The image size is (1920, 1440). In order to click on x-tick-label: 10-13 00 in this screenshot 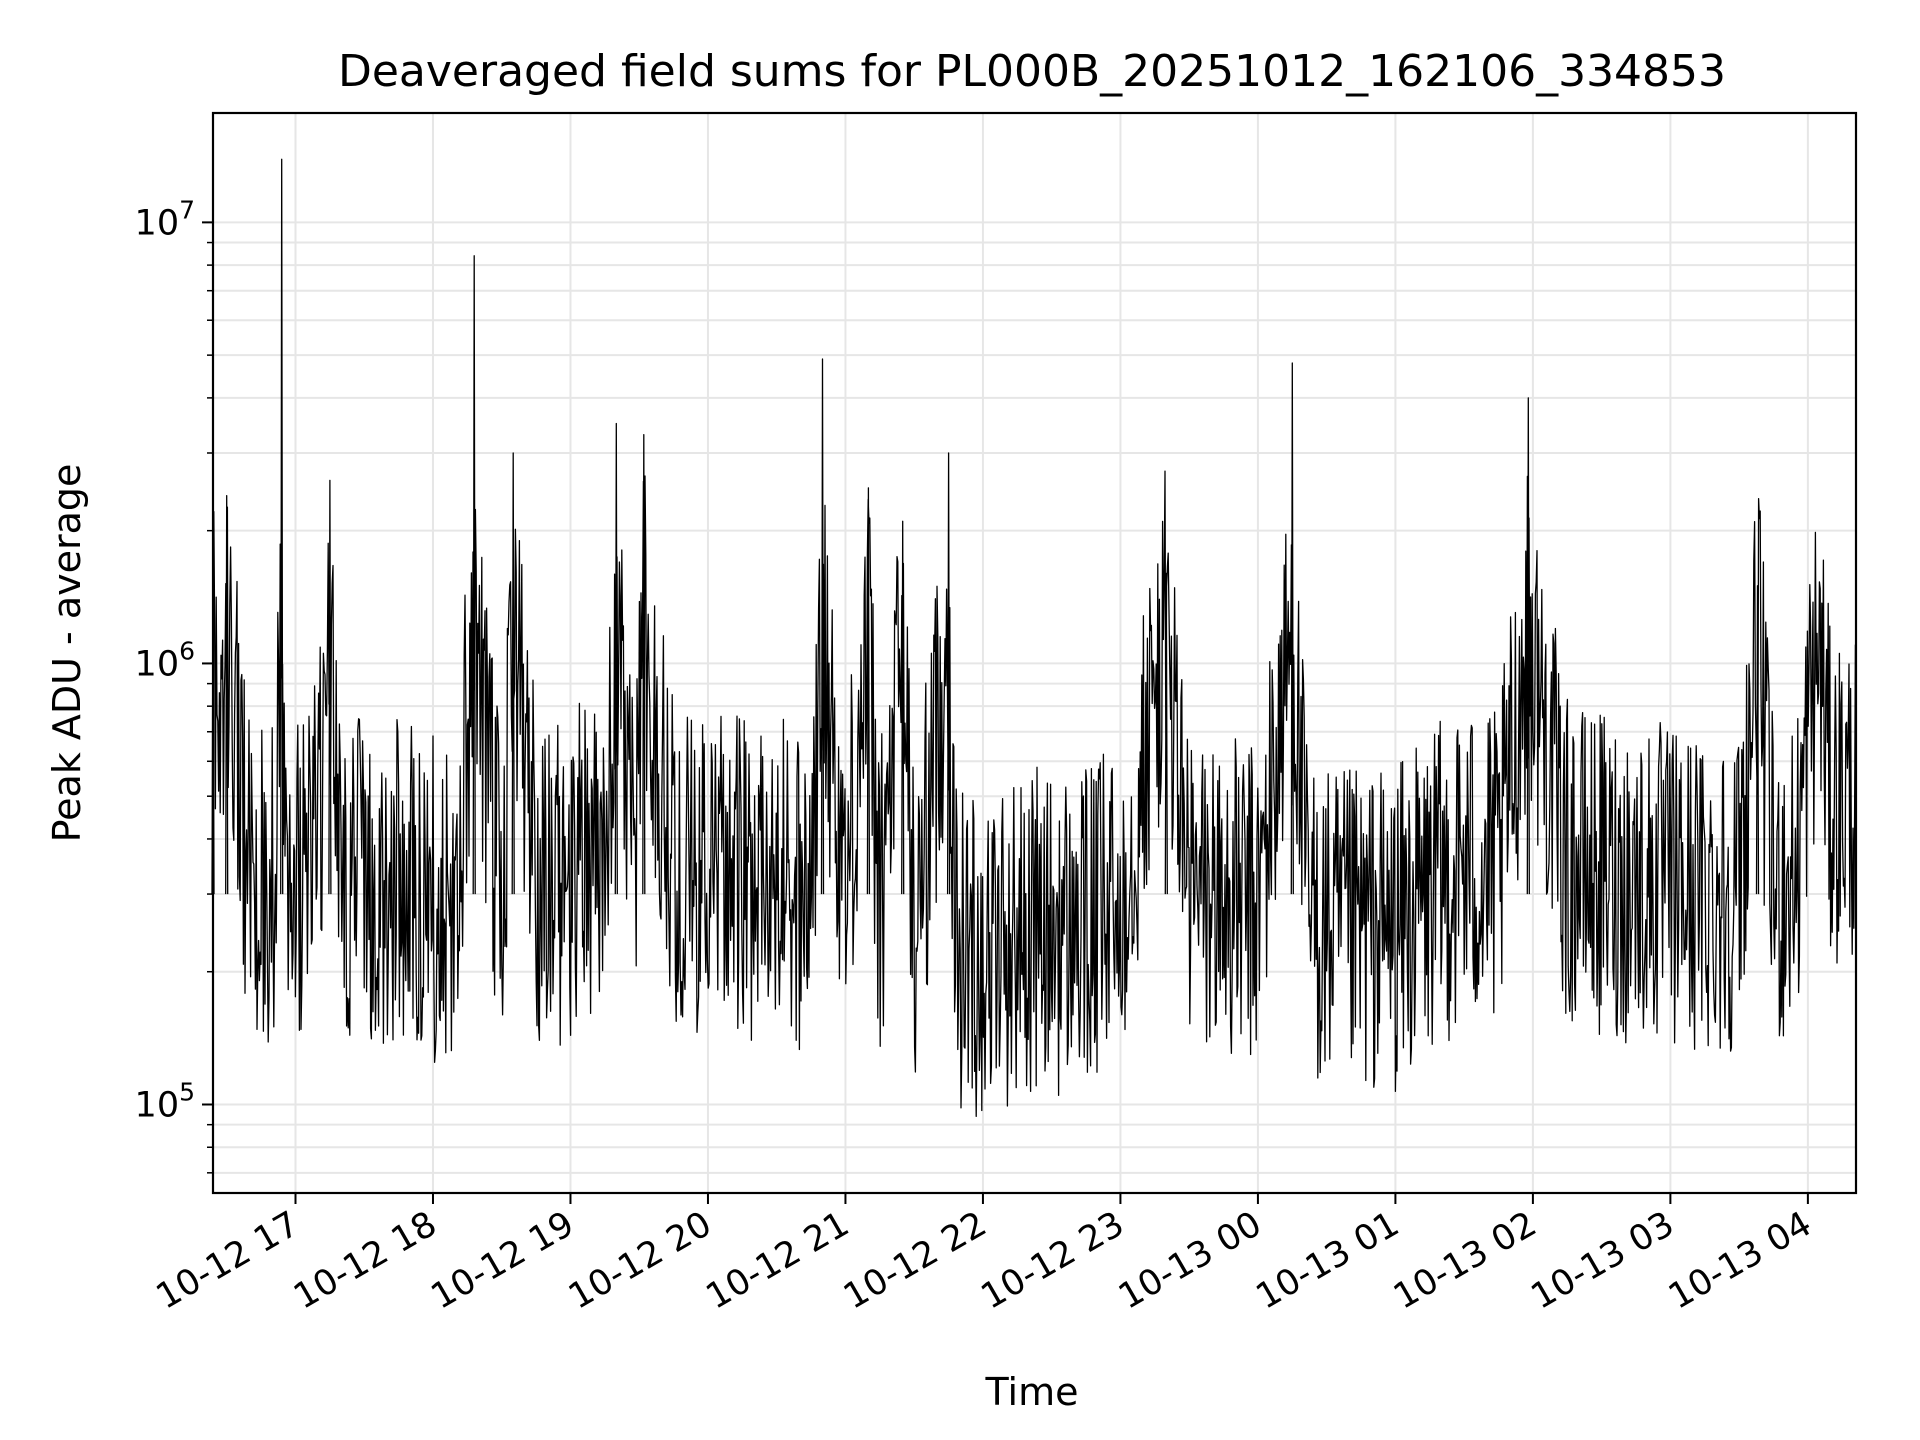, I will do `click(1190, 1260)`.